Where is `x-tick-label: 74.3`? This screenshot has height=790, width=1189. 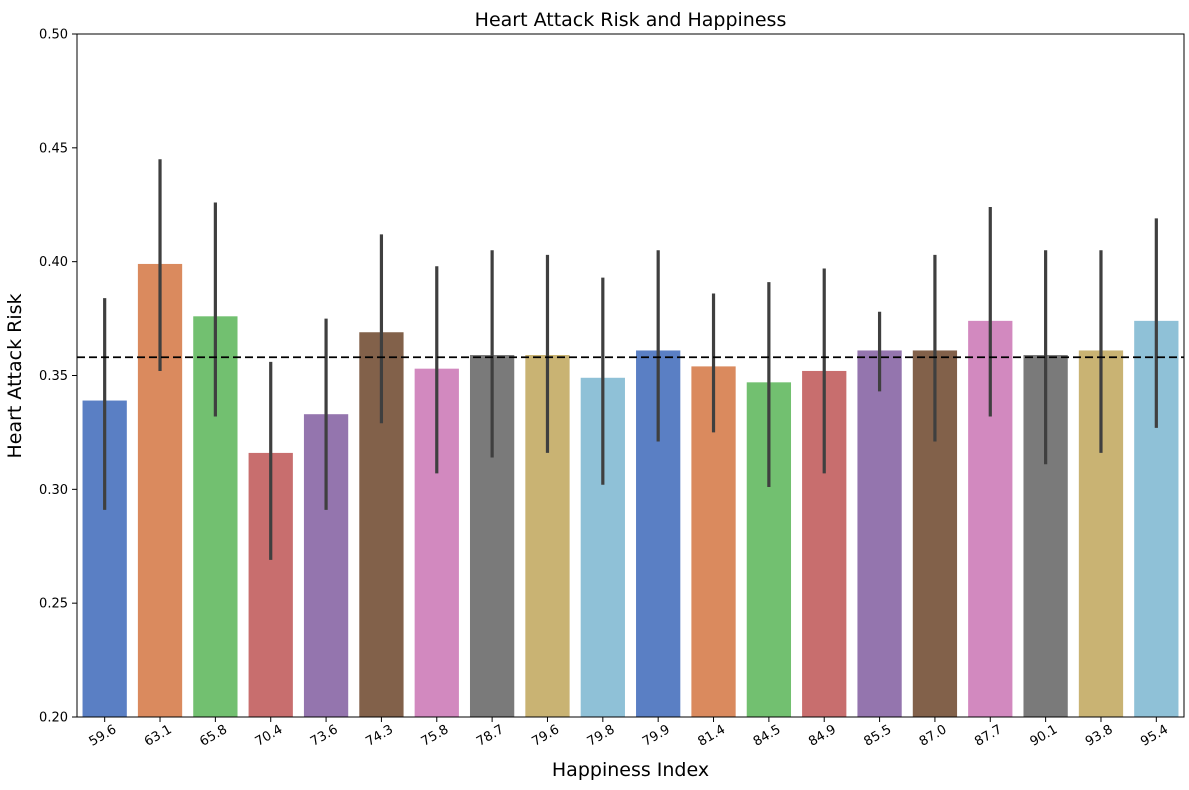
x-tick-label: 74.3 is located at coordinates (379, 735).